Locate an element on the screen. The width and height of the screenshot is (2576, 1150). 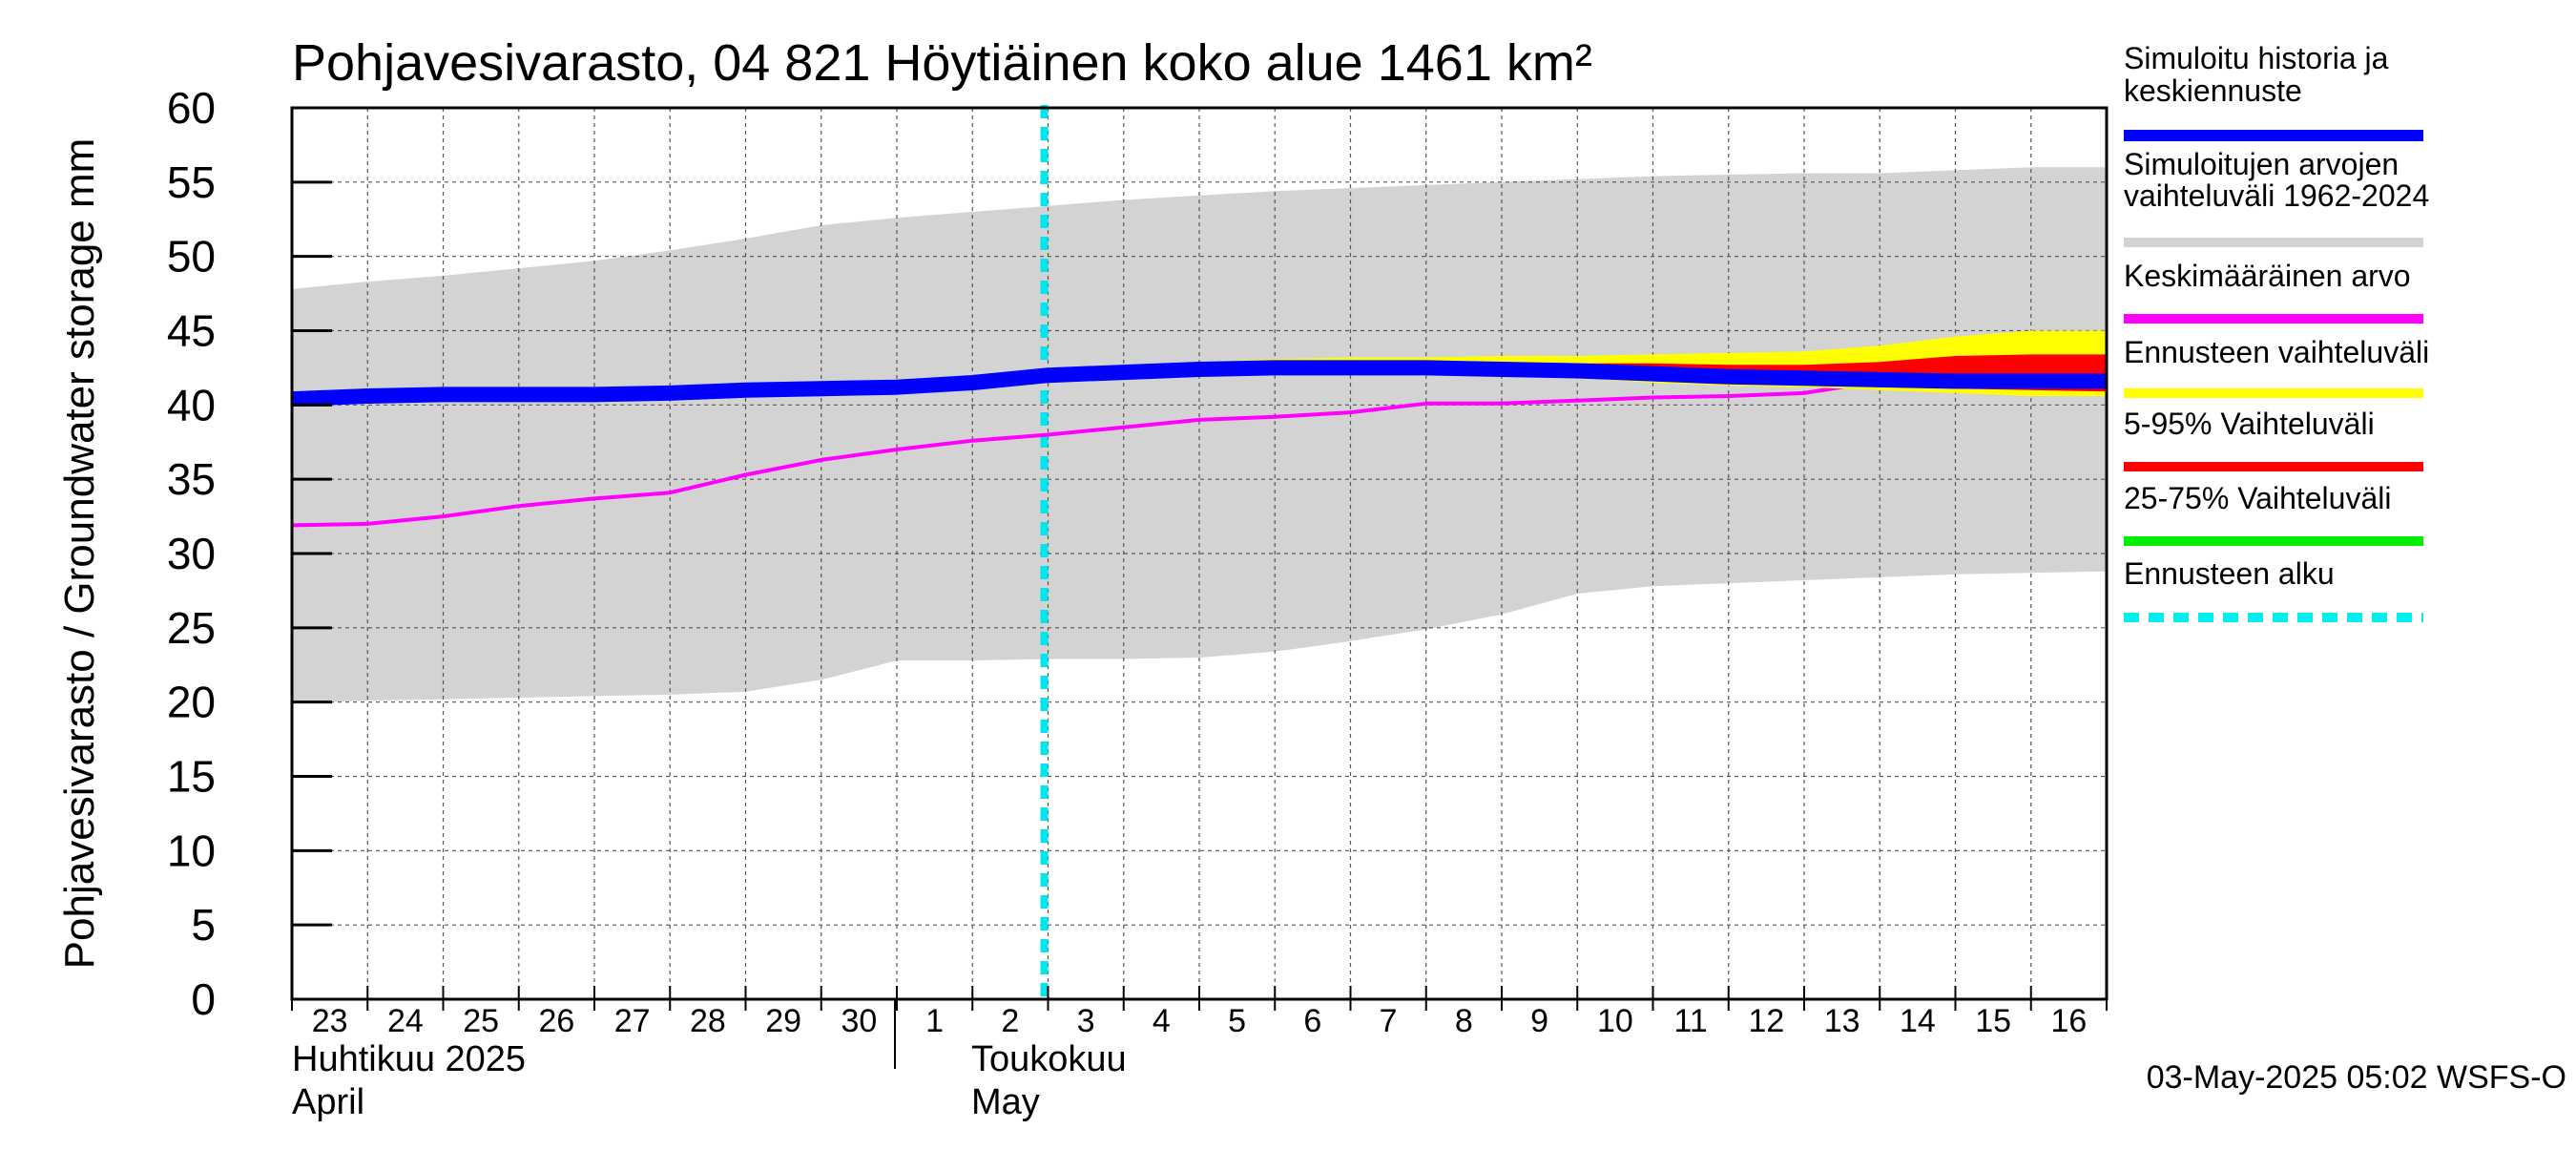
x-tick-label: 24 is located at coordinates (405, 1021).